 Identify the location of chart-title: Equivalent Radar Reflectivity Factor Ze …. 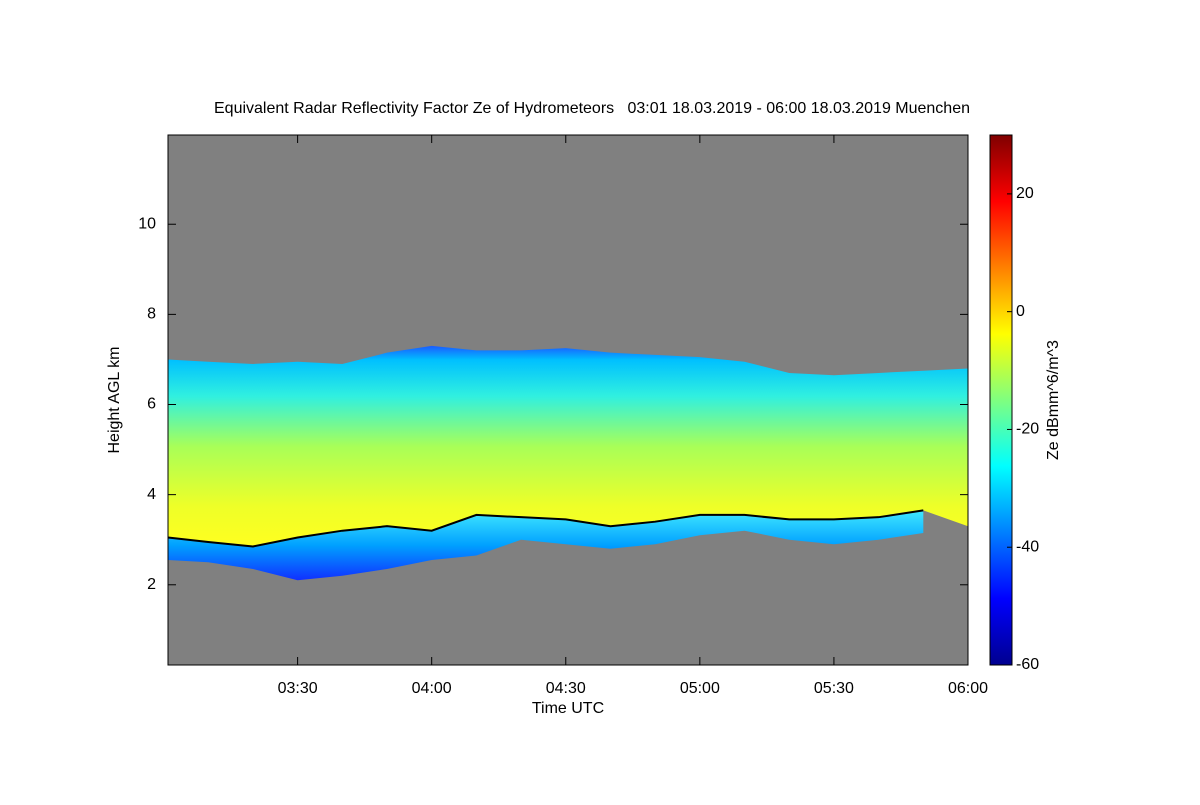
(592, 108).